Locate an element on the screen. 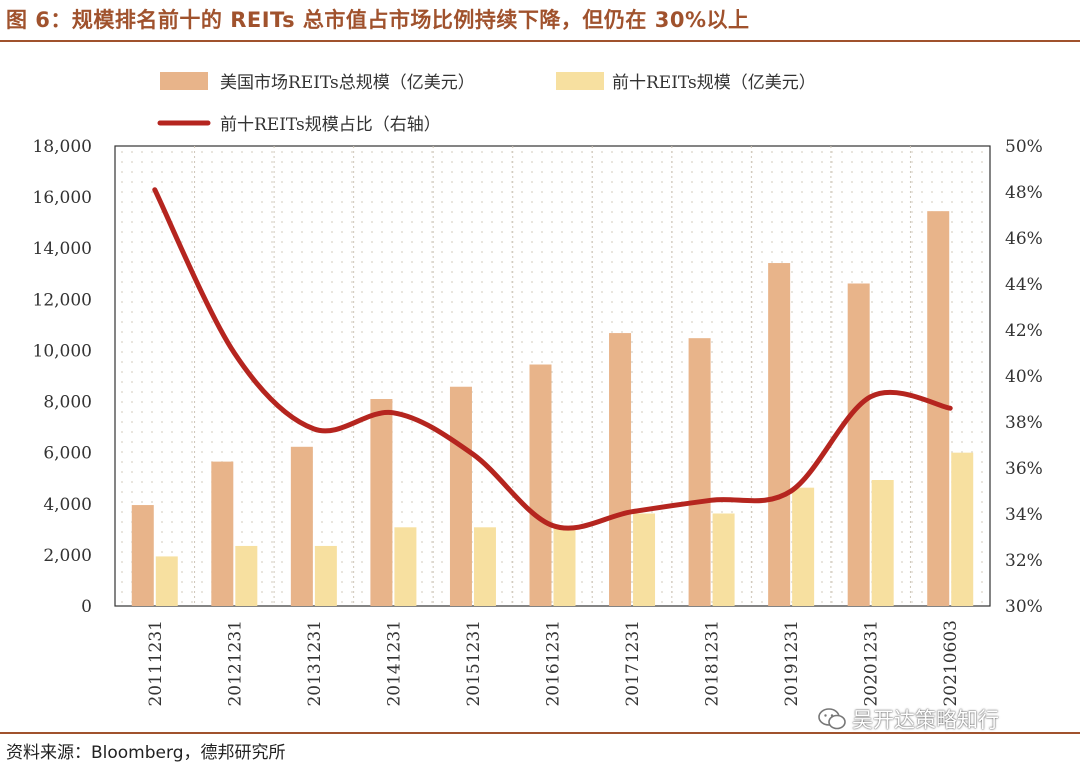 Image resolution: width=1080 pixels, height=766 pixels. wechat-icon is located at coordinates (832, 719).